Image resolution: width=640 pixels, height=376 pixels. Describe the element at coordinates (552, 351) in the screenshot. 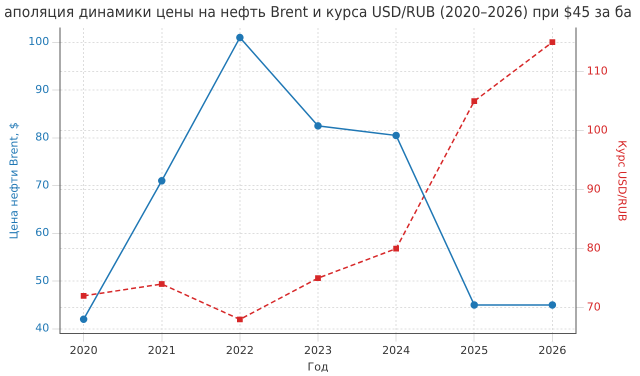

I see `x-tick-label: 2026` at that location.